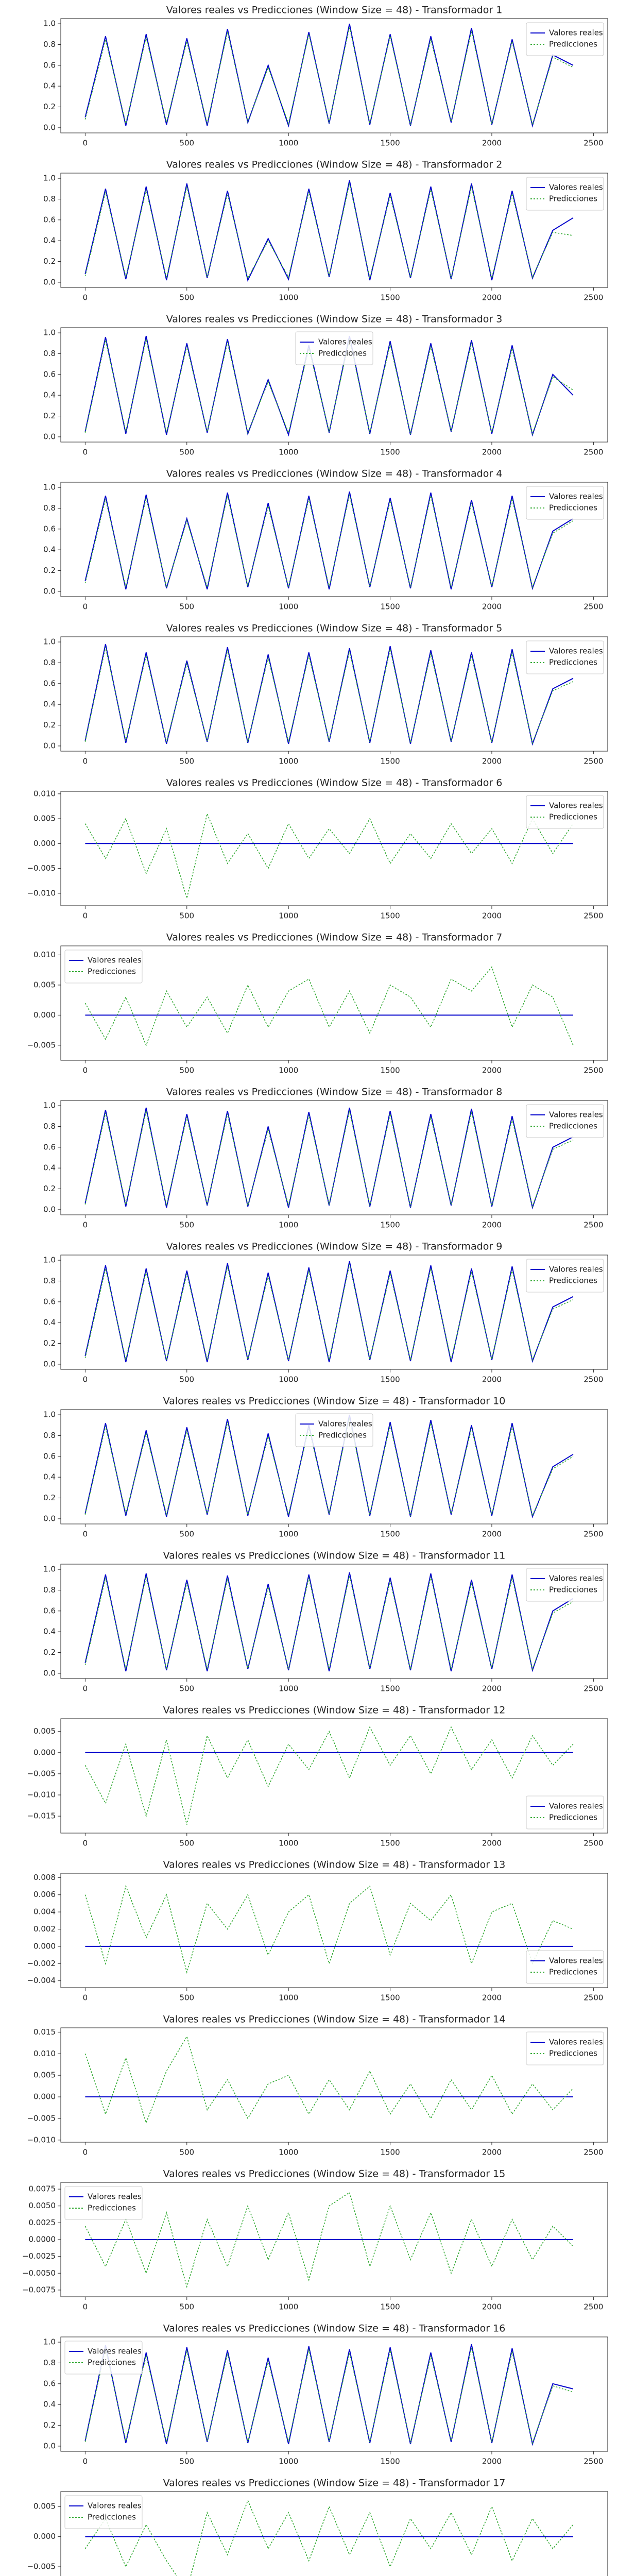 The height and width of the screenshot is (2576, 618). I want to click on y-tick-label: −0.0025, so click(39, 2256).